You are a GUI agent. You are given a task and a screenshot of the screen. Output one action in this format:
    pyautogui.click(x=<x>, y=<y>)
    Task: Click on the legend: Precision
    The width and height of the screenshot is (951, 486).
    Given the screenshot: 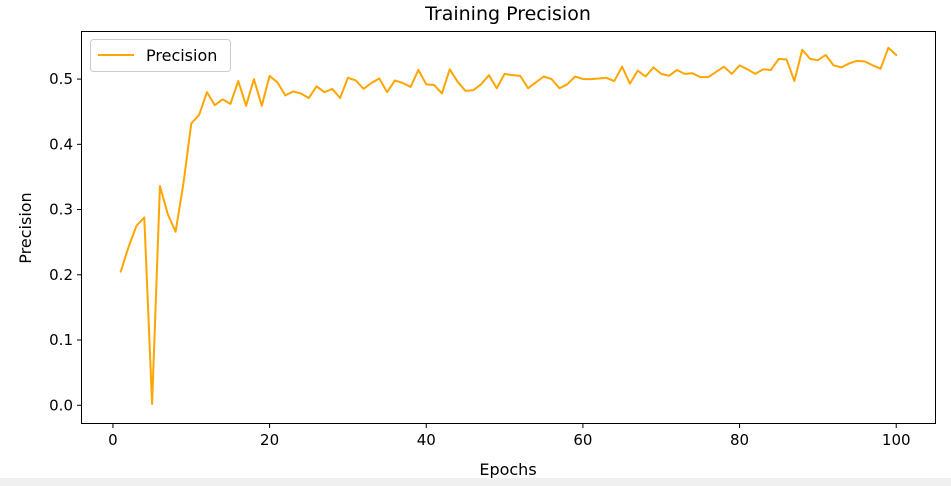 What is the action you would take?
    pyautogui.click(x=160, y=55)
    